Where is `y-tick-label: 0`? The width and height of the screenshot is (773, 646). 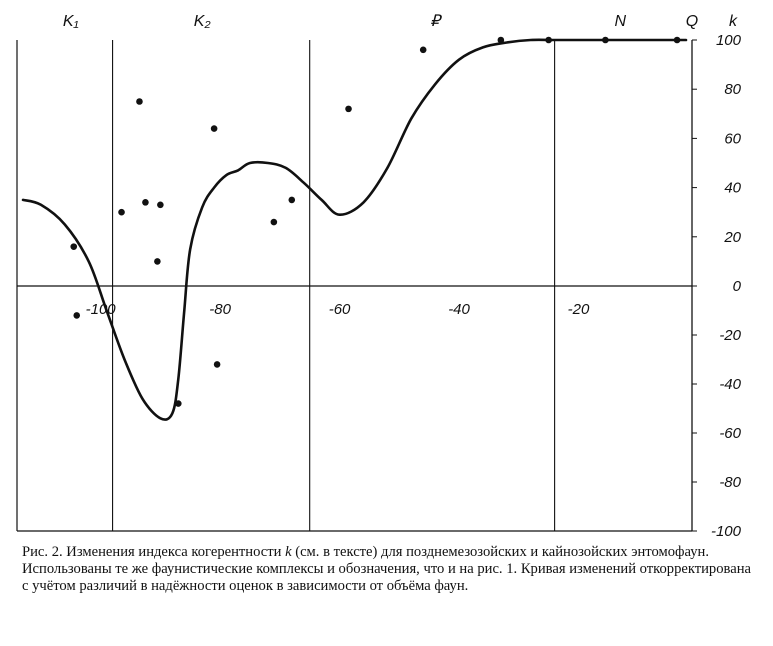
y-tick-label: 0 is located at coordinates (737, 286).